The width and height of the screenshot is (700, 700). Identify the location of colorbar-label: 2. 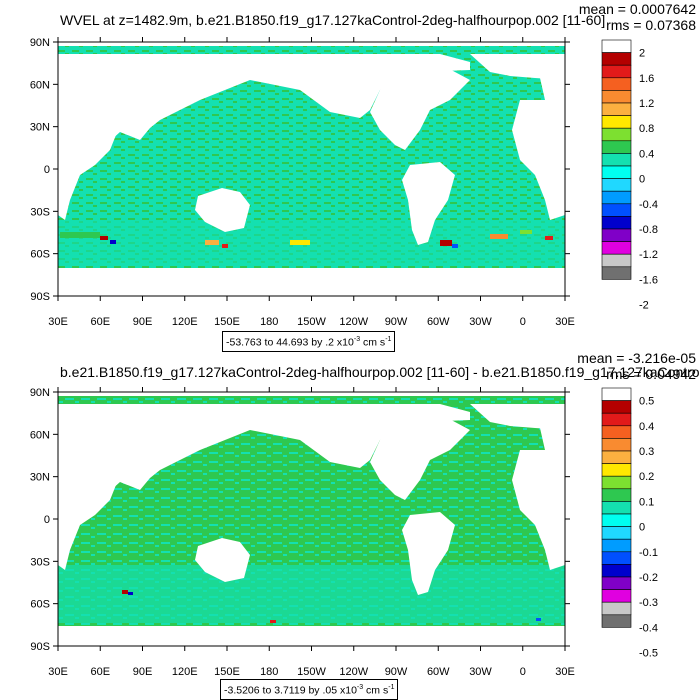
(642, 54).